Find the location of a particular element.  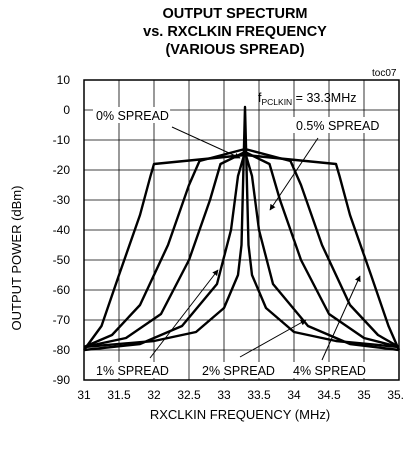

annotation-label-1-percent-spread: 1% SPREAD is located at coordinates (132, 371).